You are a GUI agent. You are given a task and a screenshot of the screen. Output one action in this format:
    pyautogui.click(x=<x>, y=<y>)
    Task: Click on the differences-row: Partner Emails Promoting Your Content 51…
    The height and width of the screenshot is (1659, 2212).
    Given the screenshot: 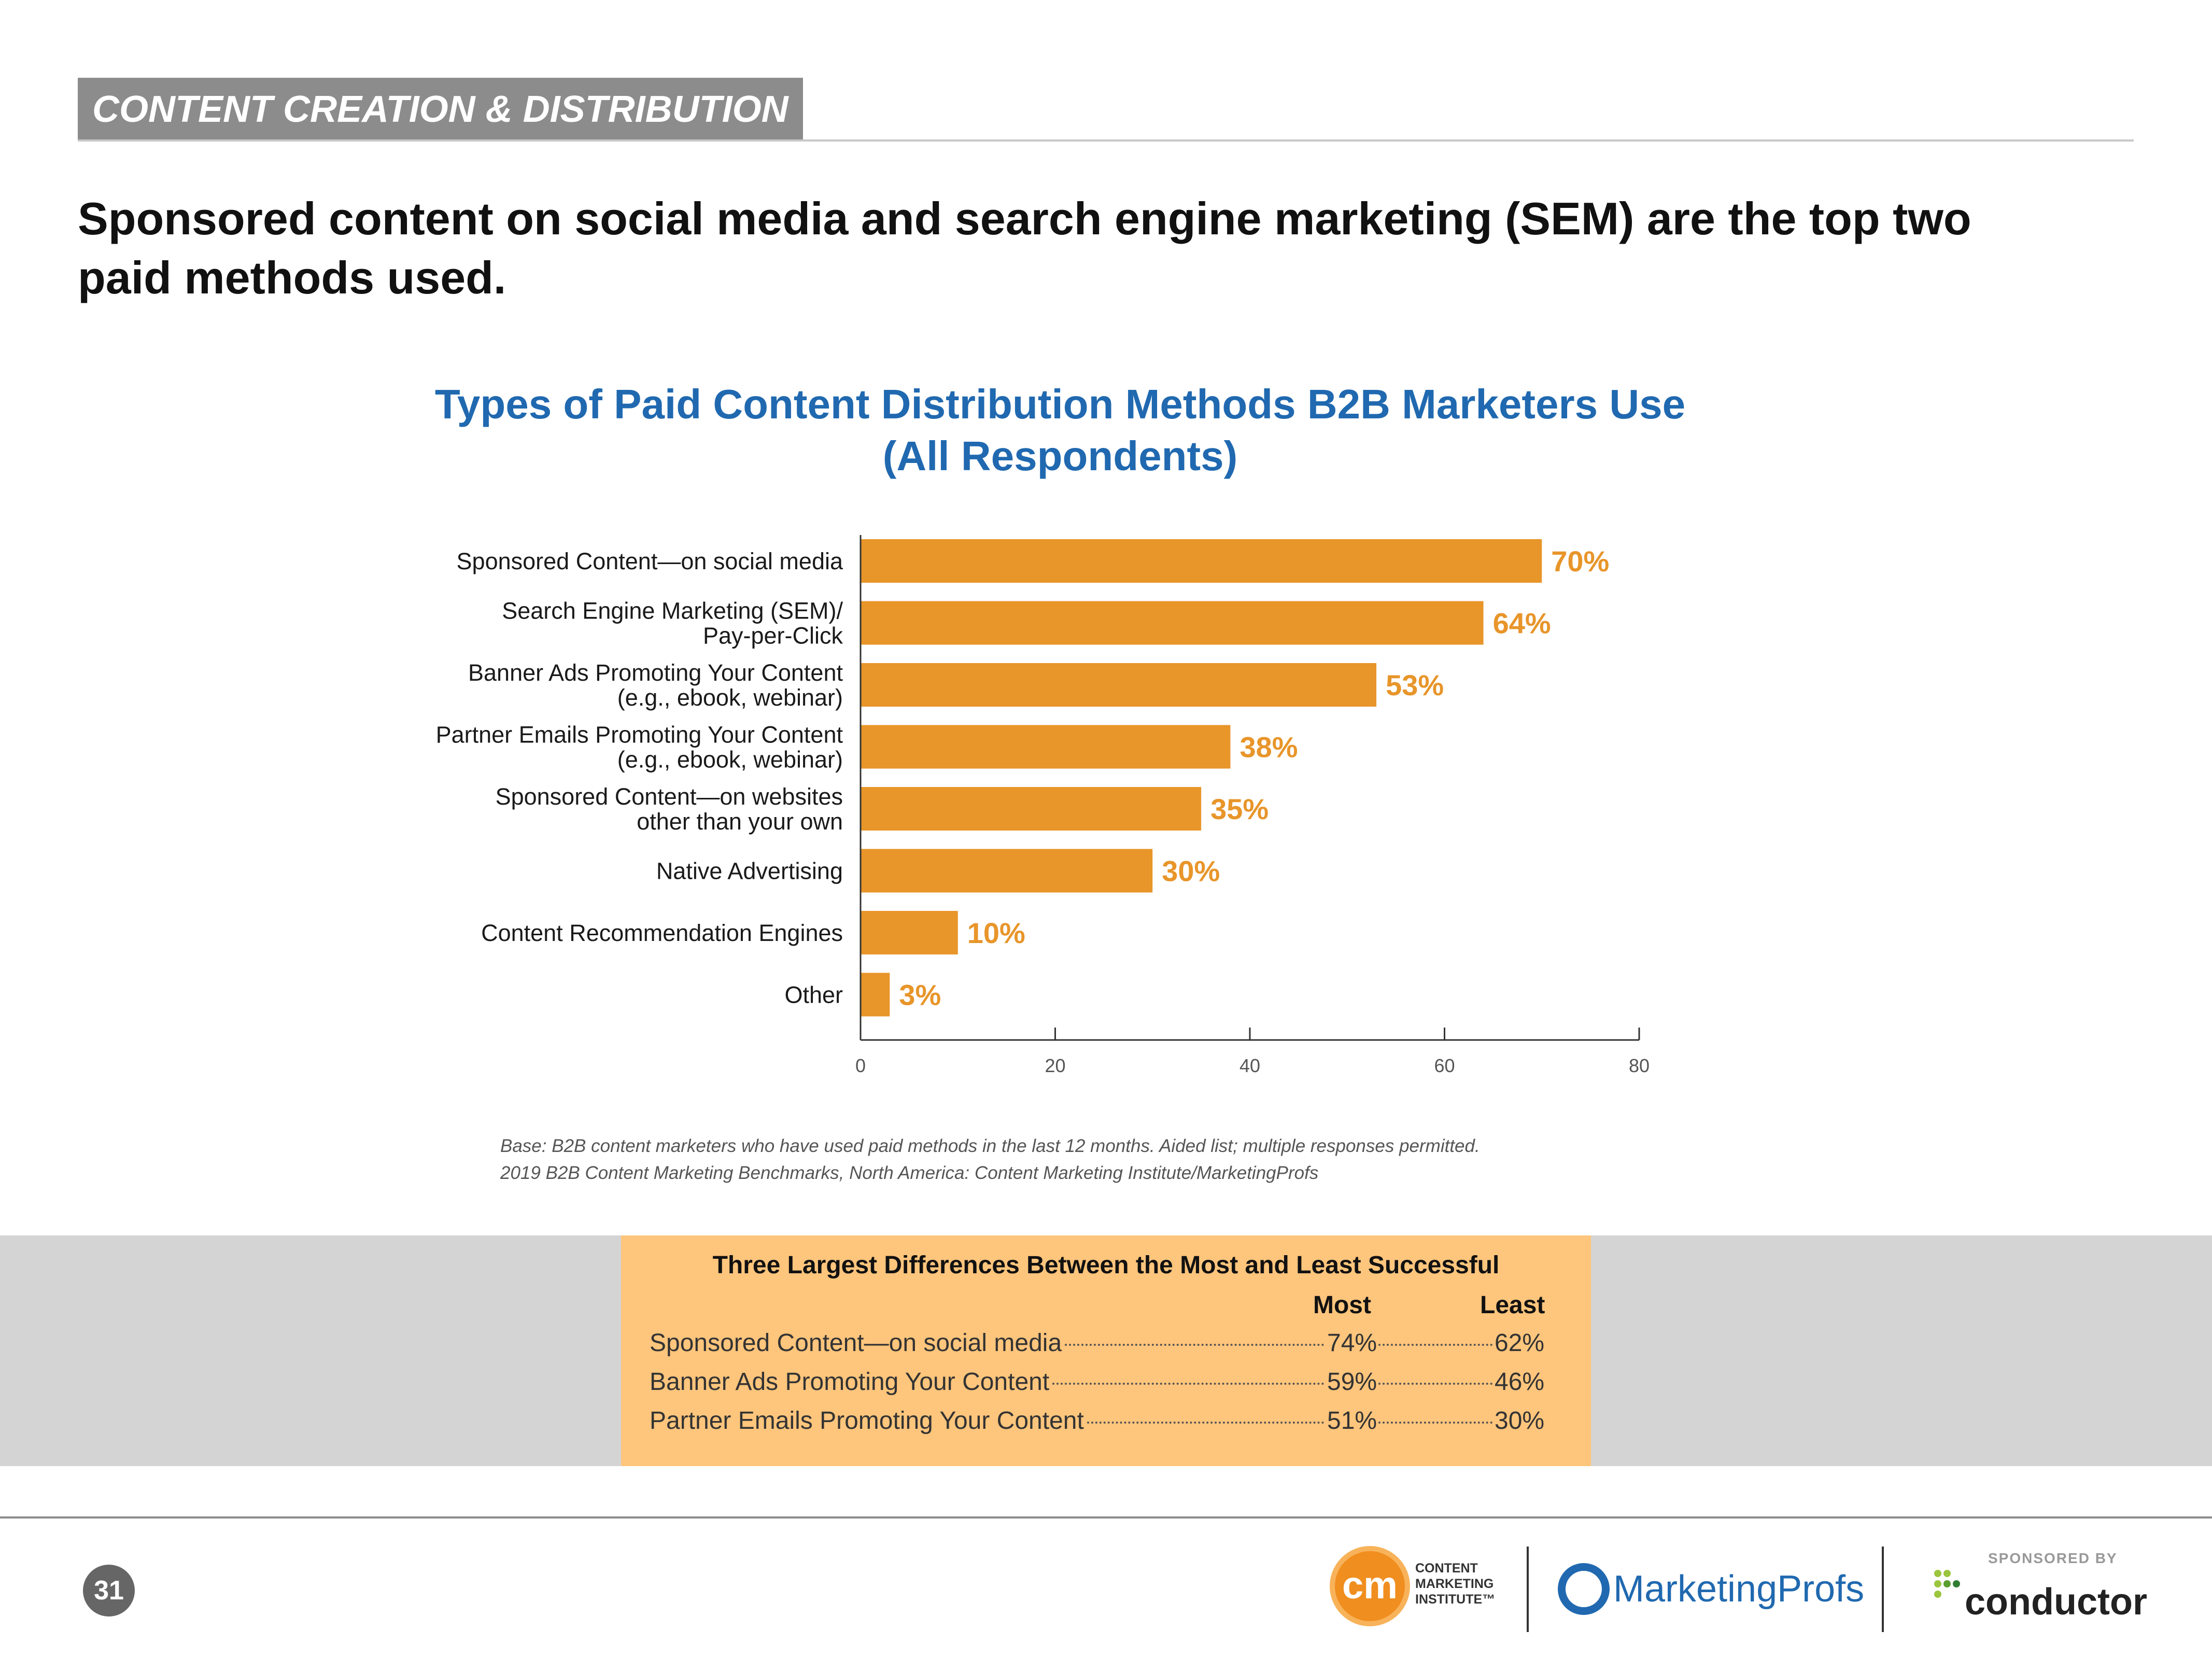 What is the action you would take?
    pyautogui.click(x=1098, y=1425)
    